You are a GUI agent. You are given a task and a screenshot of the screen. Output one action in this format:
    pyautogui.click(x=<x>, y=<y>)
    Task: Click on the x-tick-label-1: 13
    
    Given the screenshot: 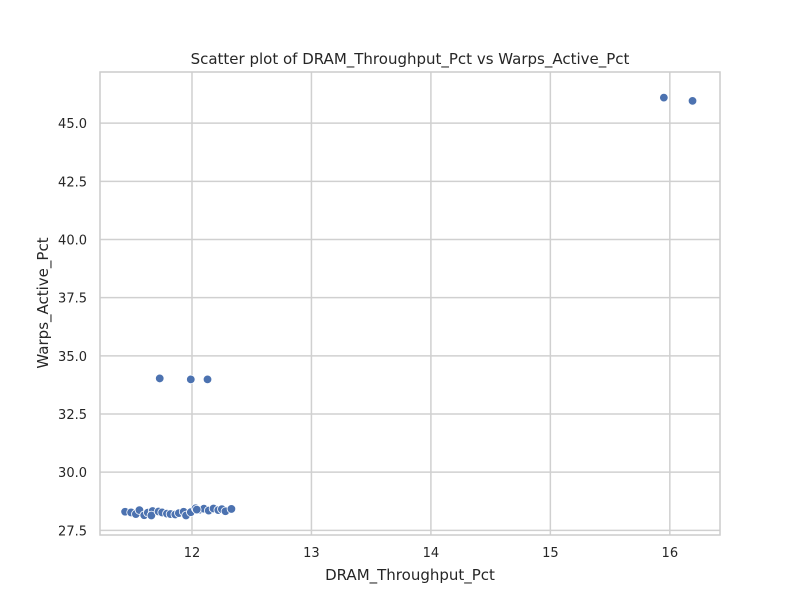 What is the action you would take?
    pyautogui.click(x=311, y=553)
    